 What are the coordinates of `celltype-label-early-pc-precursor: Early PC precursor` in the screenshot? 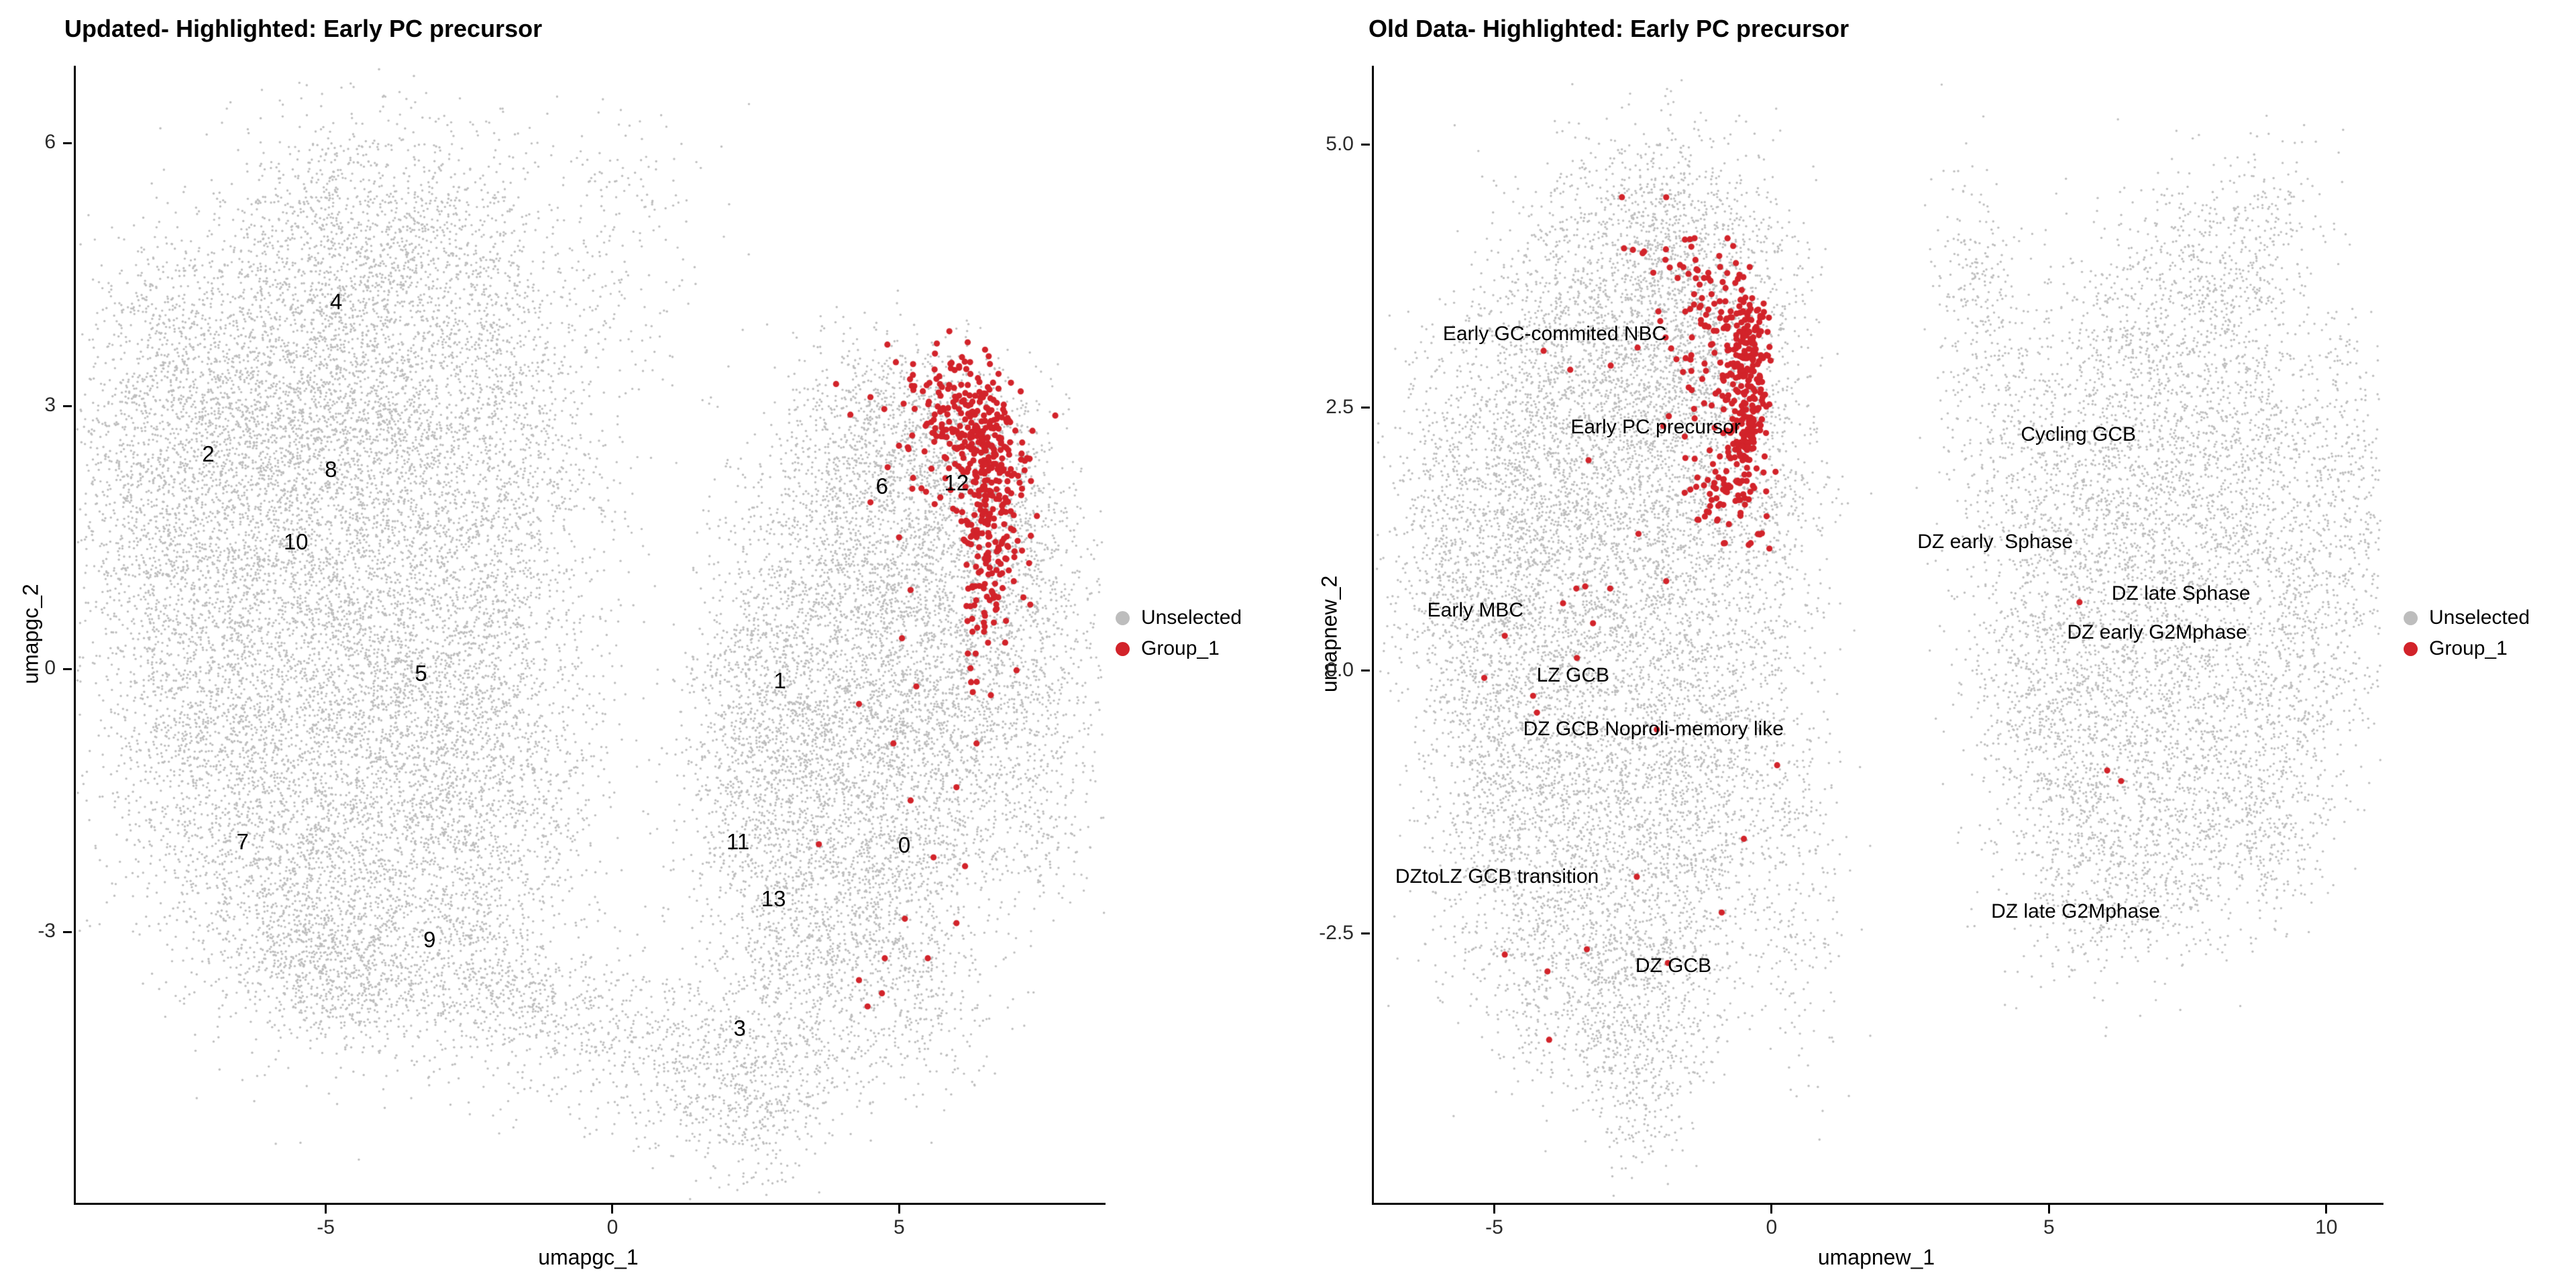 It's located at (1655, 427).